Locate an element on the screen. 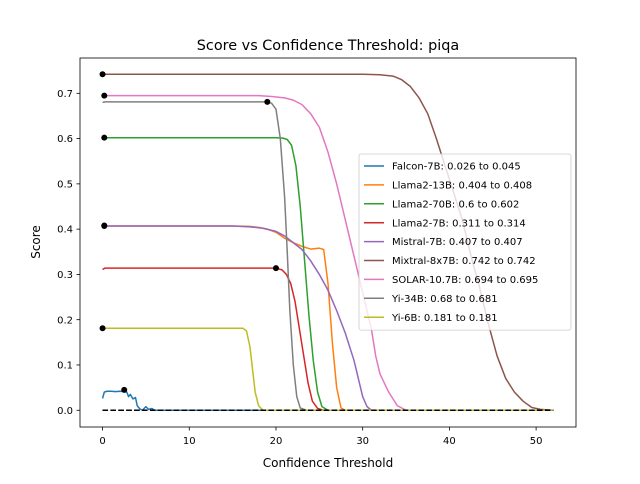 The height and width of the screenshot is (484, 640). y-tick-label: 0.0 is located at coordinates (65, 411).